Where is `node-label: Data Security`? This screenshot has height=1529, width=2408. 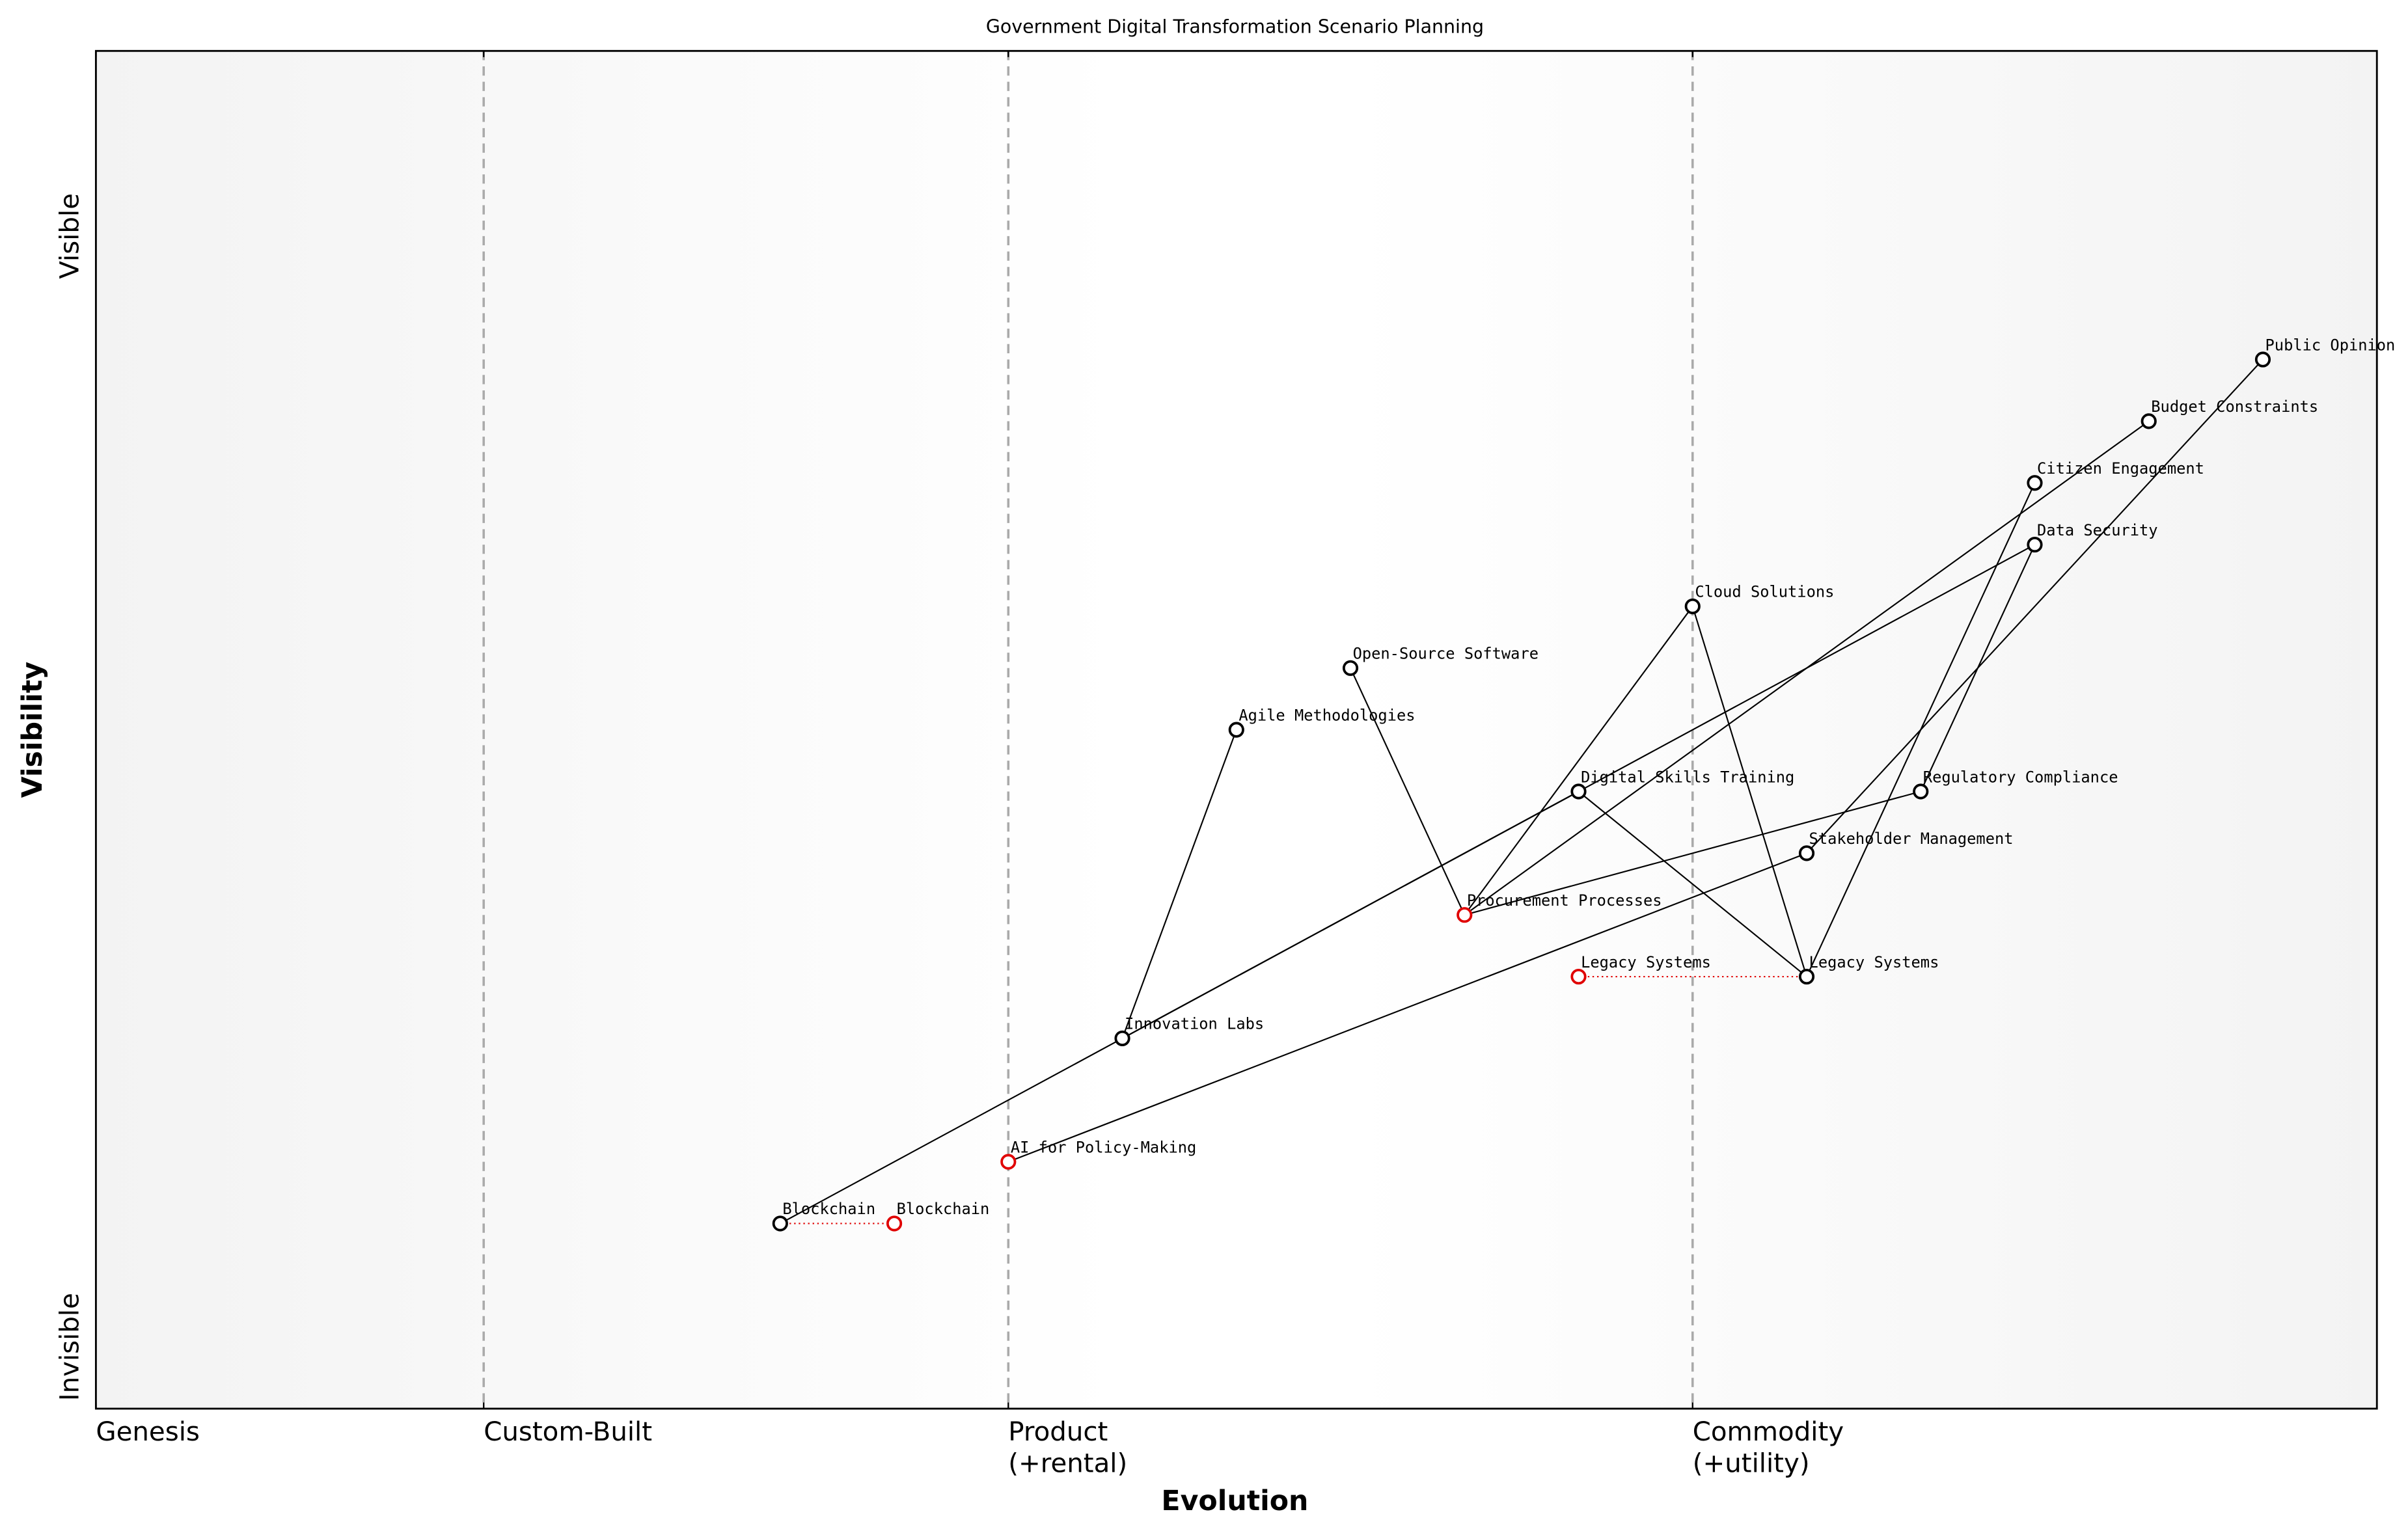 node-label: Data Security is located at coordinates (2097, 530).